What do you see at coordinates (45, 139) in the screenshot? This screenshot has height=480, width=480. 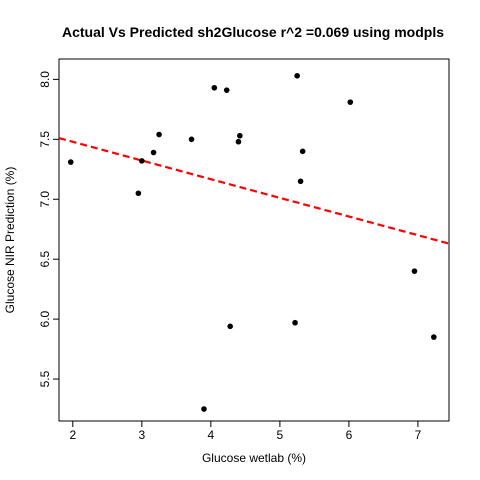 I see `y-tick-label: 7.5` at bounding box center [45, 139].